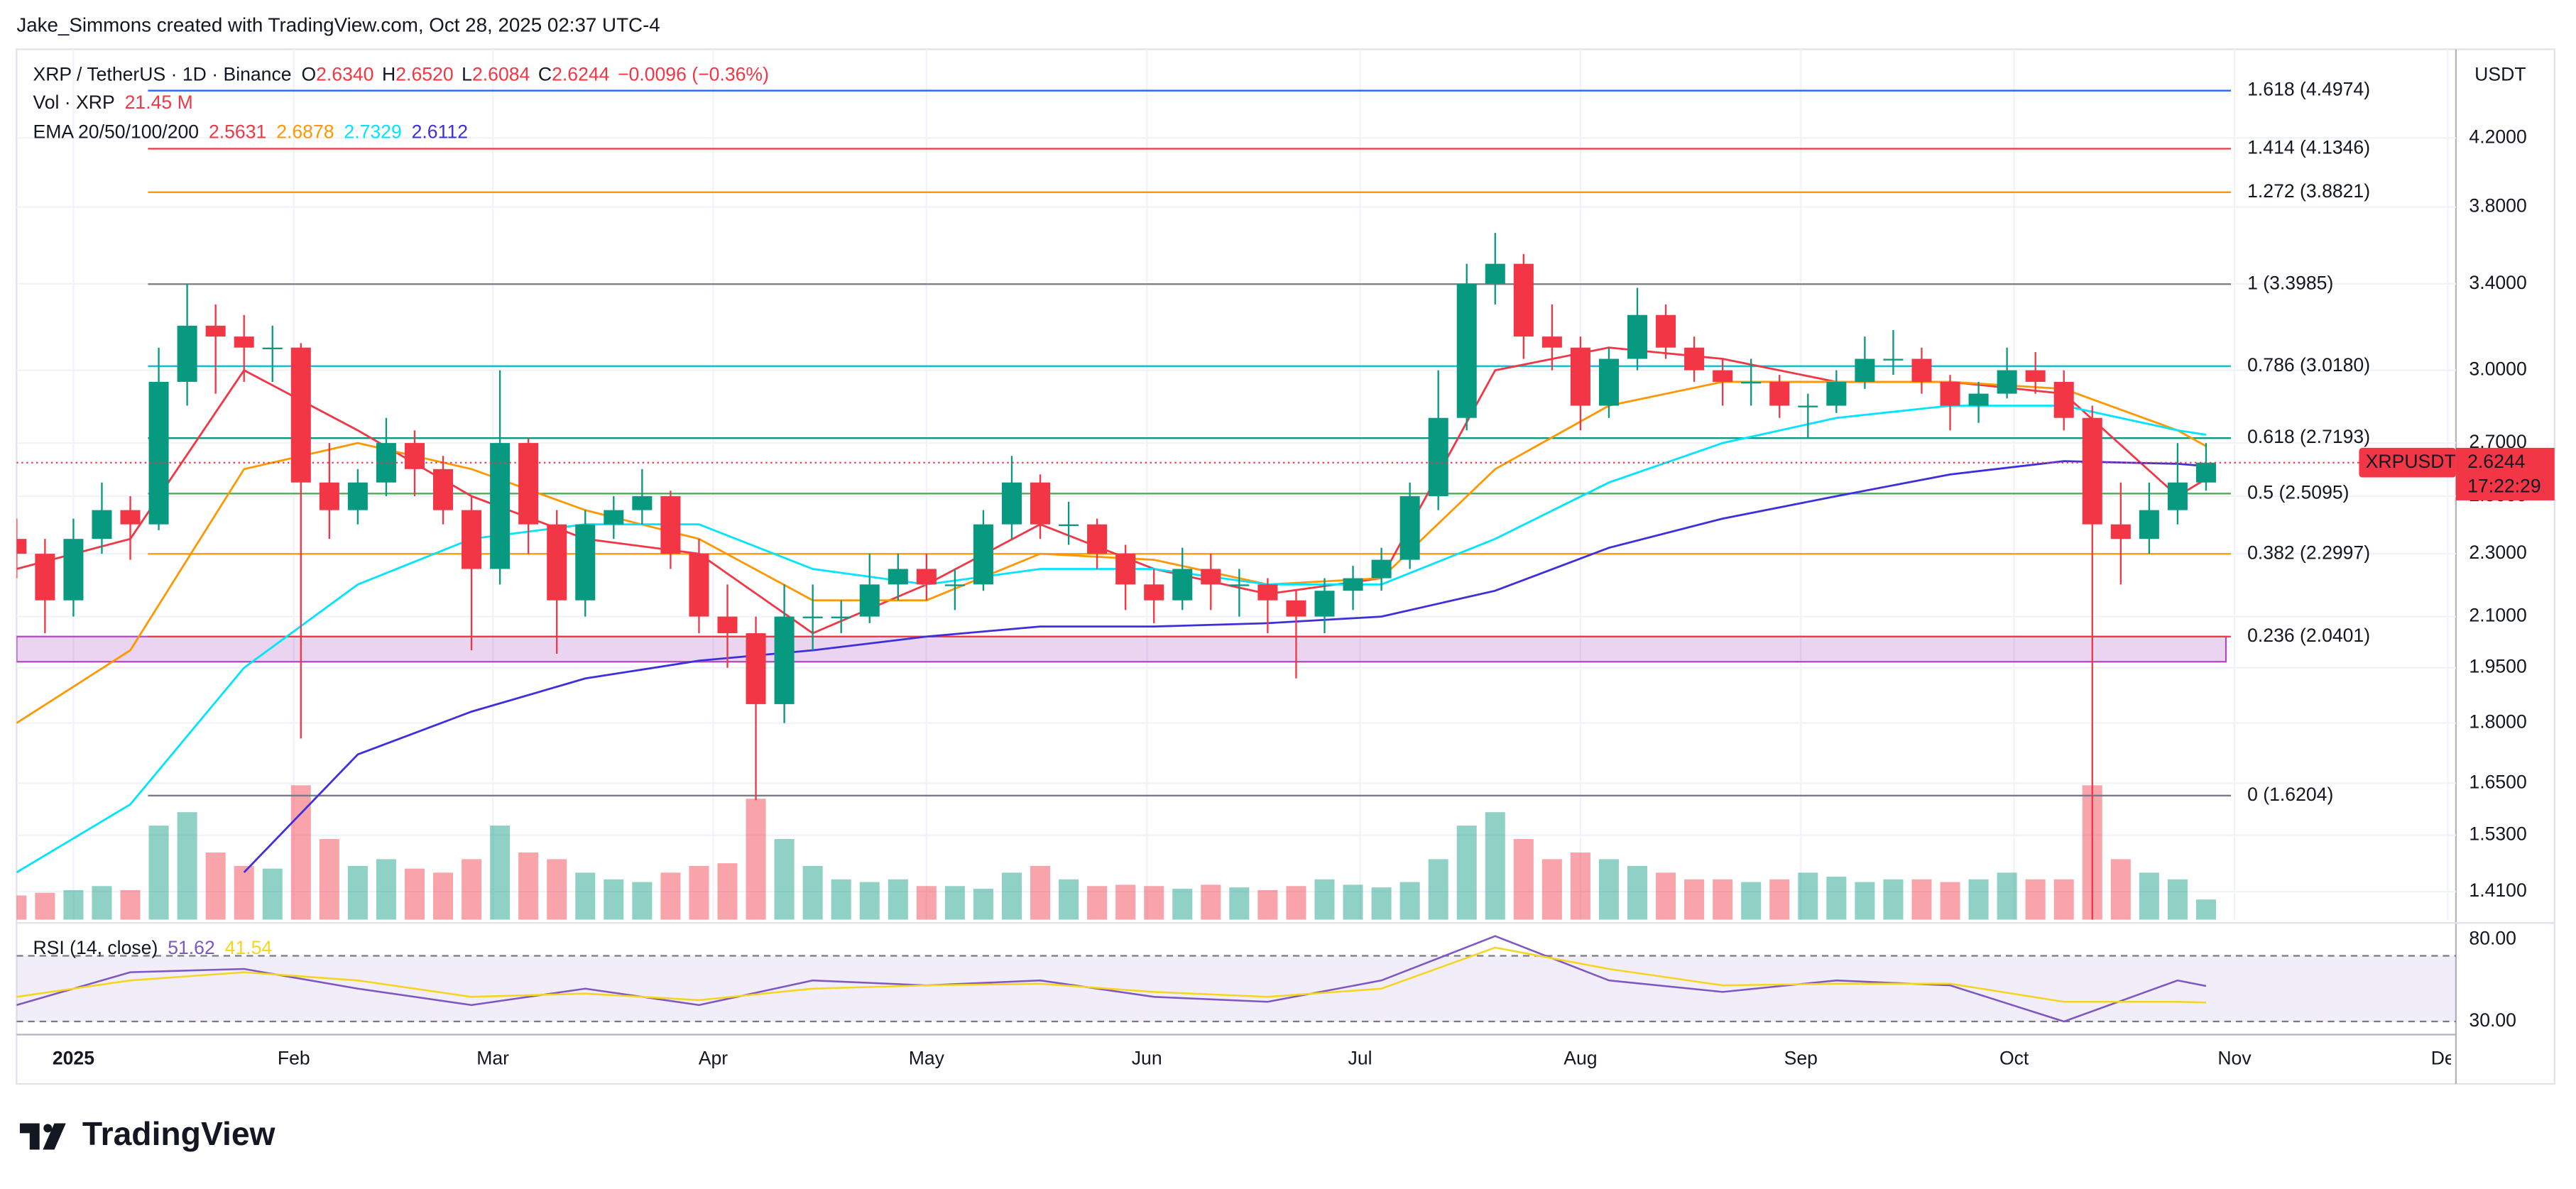  What do you see at coordinates (48, 1128) in the screenshot?
I see `logo-icon` at bounding box center [48, 1128].